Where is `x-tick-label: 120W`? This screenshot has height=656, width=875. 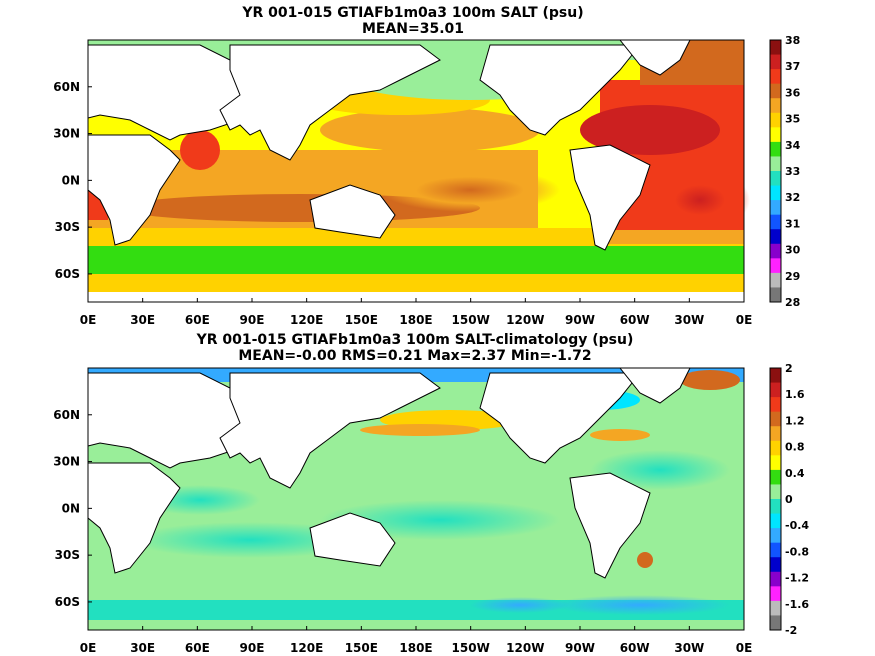
x-tick-label: 120W is located at coordinates (525, 648).